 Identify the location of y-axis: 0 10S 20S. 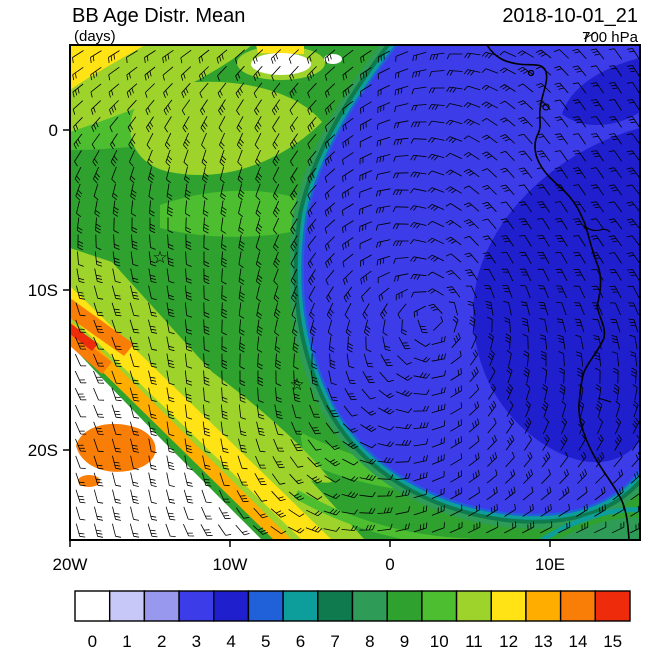
(49, 290).